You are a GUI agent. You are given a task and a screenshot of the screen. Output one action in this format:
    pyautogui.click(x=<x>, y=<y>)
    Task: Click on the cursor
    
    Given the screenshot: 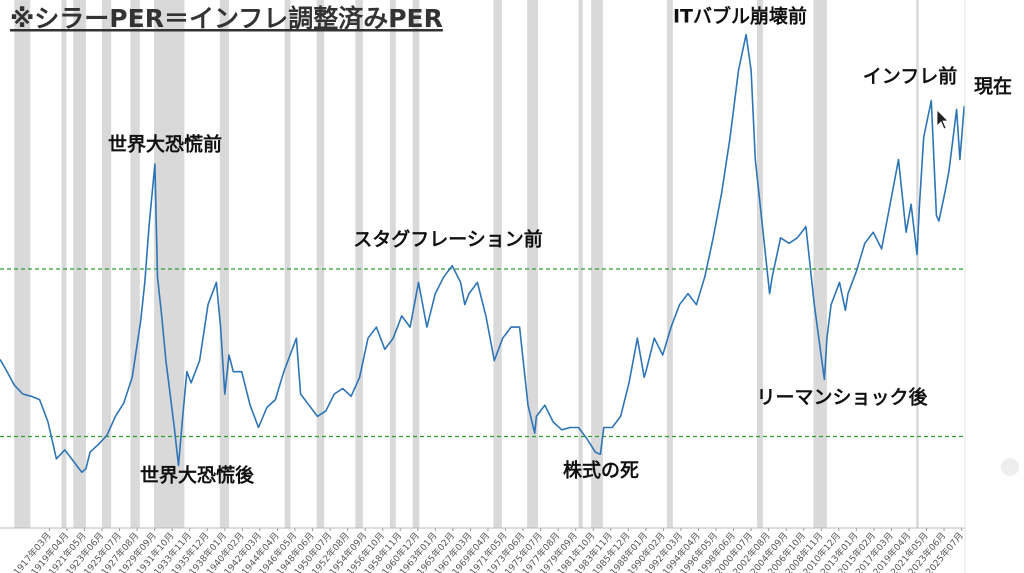 What is the action you would take?
    pyautogui.click(x=942, y=119)
    